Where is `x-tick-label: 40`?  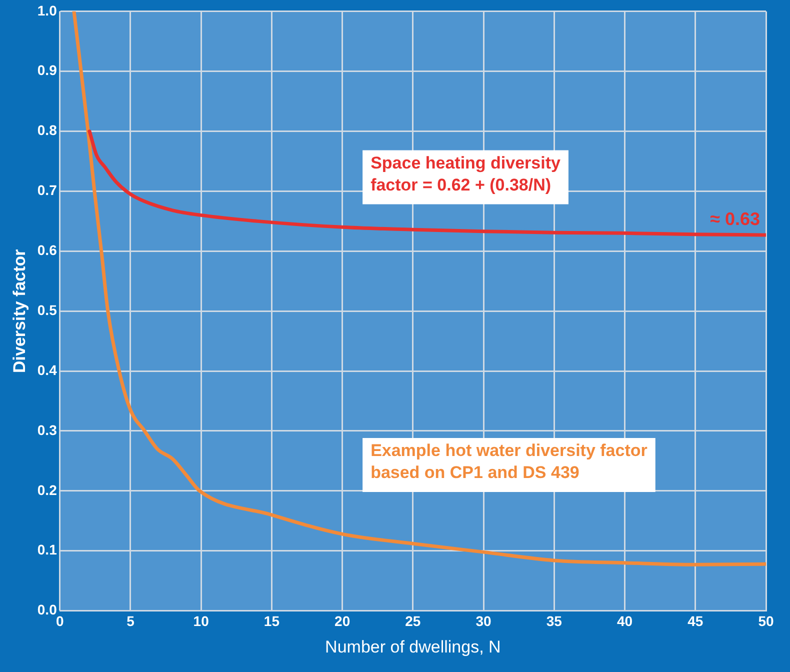
x-tick-label: 40 is located at coordinates (624, 621).